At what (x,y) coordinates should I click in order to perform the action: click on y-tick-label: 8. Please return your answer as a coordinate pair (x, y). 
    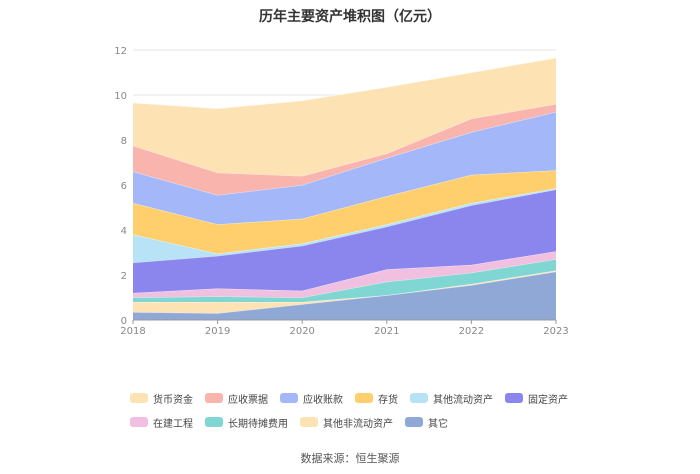
    Looking at the image, I should click on (124, 141).